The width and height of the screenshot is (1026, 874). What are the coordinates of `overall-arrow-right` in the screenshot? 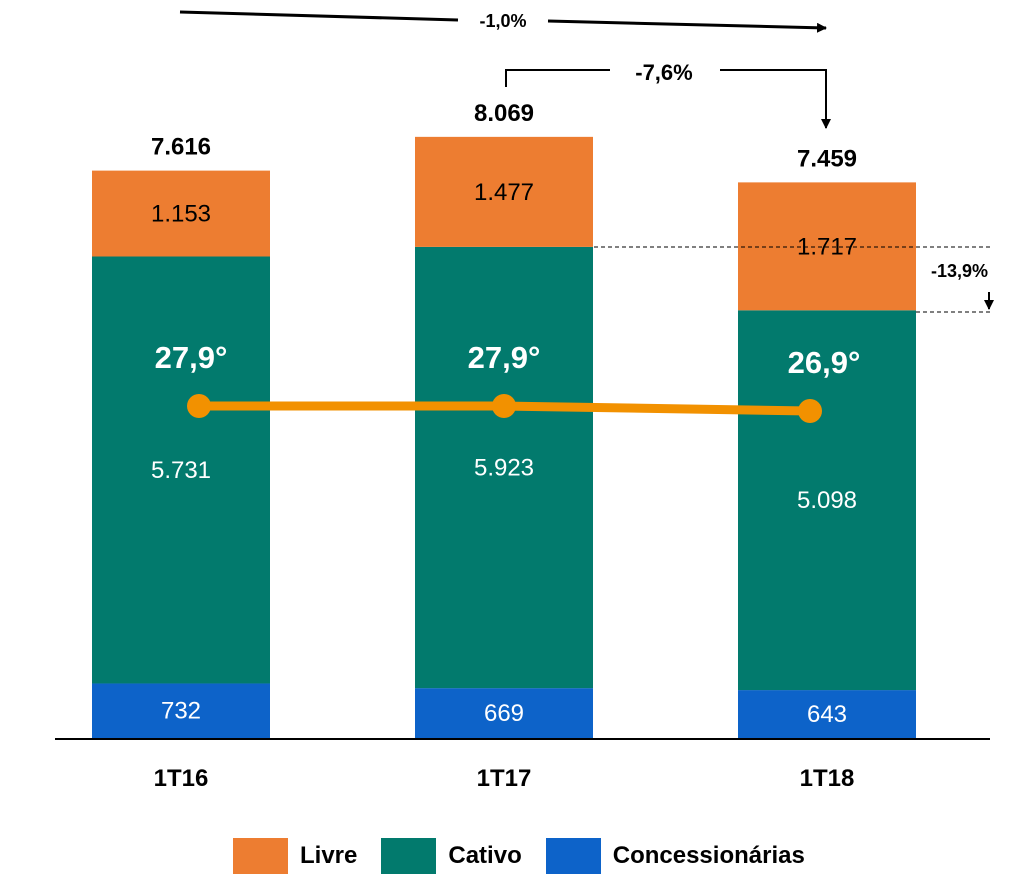 It's located at (687, 26).